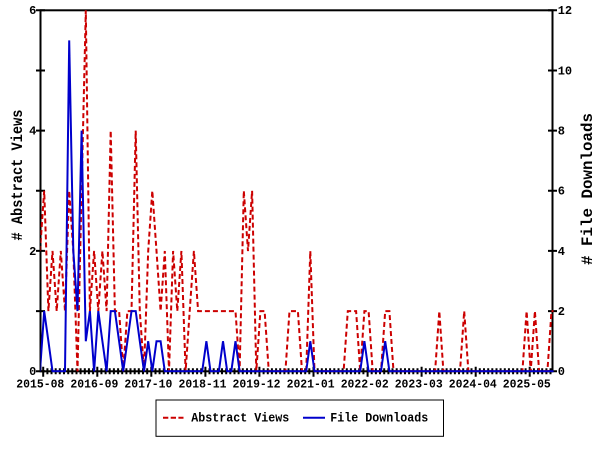 Image resolution: width=600 pixels, height=450 pixels. I want to click on svg-text: 8, so click(561, 132).